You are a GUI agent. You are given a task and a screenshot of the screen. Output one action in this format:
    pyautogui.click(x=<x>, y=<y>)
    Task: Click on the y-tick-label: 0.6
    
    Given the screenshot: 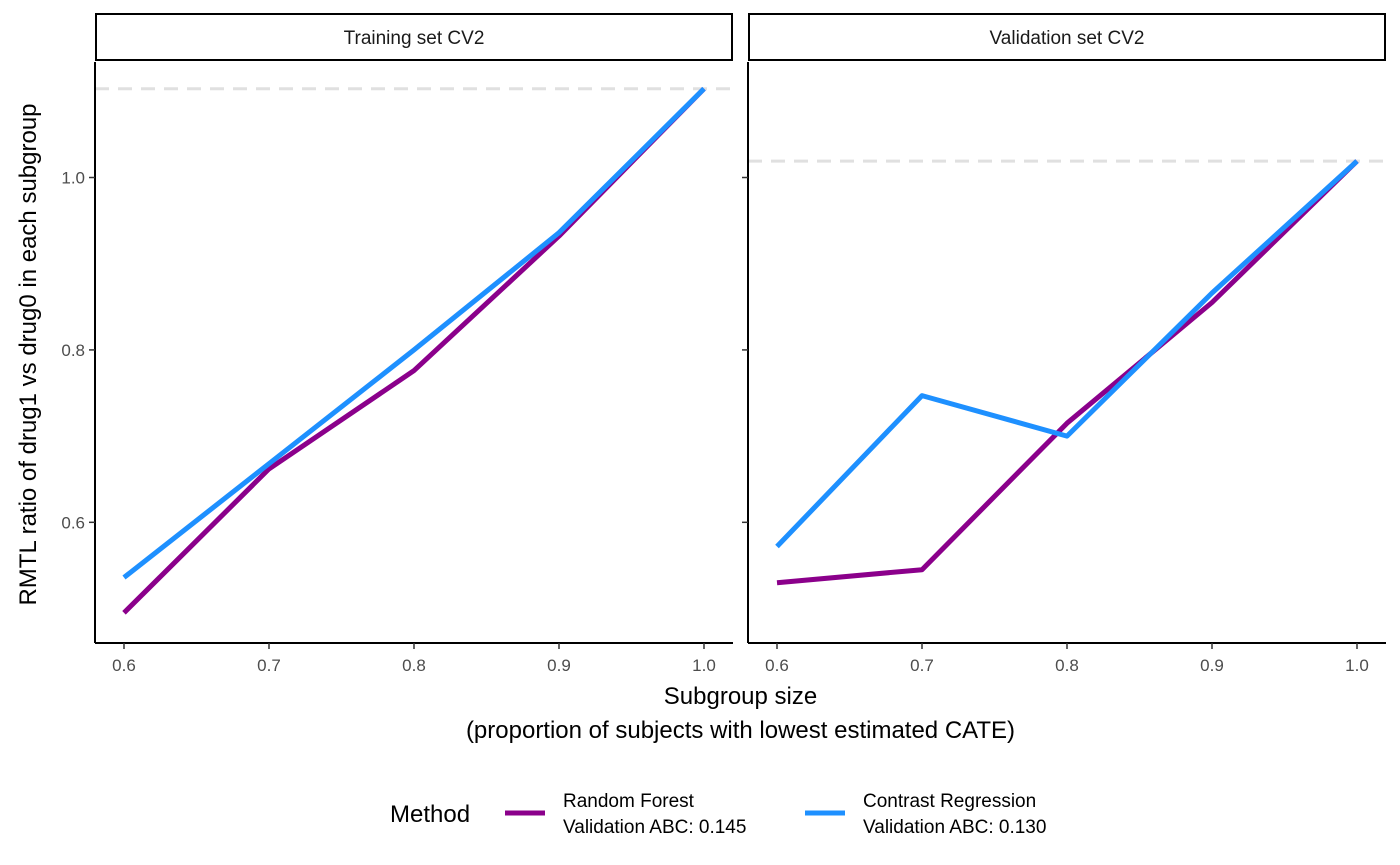 What is the action you would take?
    pyautogui.click(x=73, y=522)
    